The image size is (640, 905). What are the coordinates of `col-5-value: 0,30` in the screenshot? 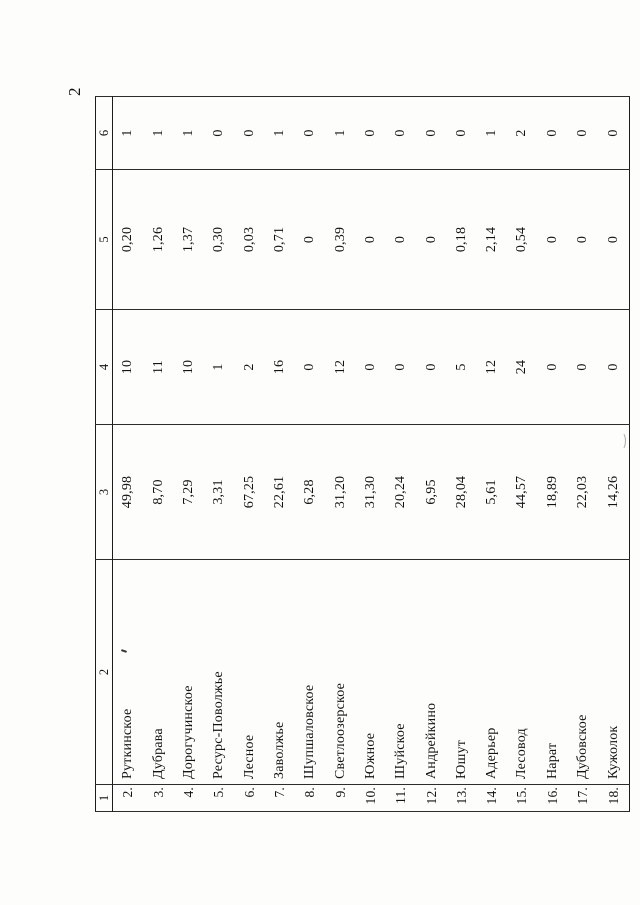 It's located at (219, 239).